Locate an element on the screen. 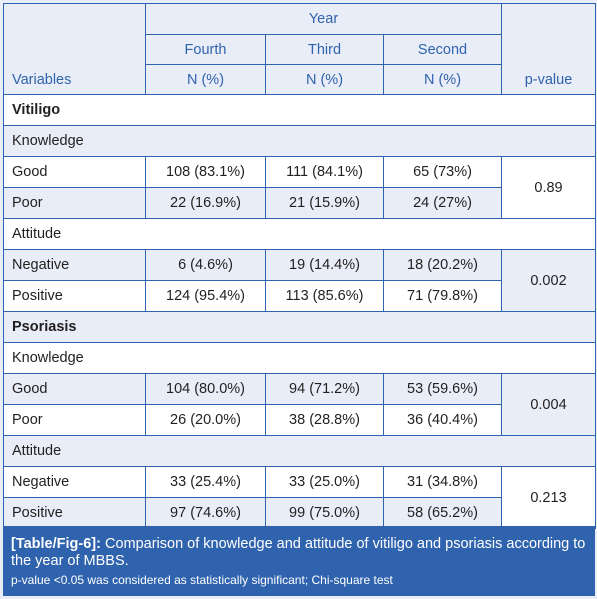 The image size is (597, 599). cell-fourth: 33 (25.4%) is located at coordinates (205, 482).